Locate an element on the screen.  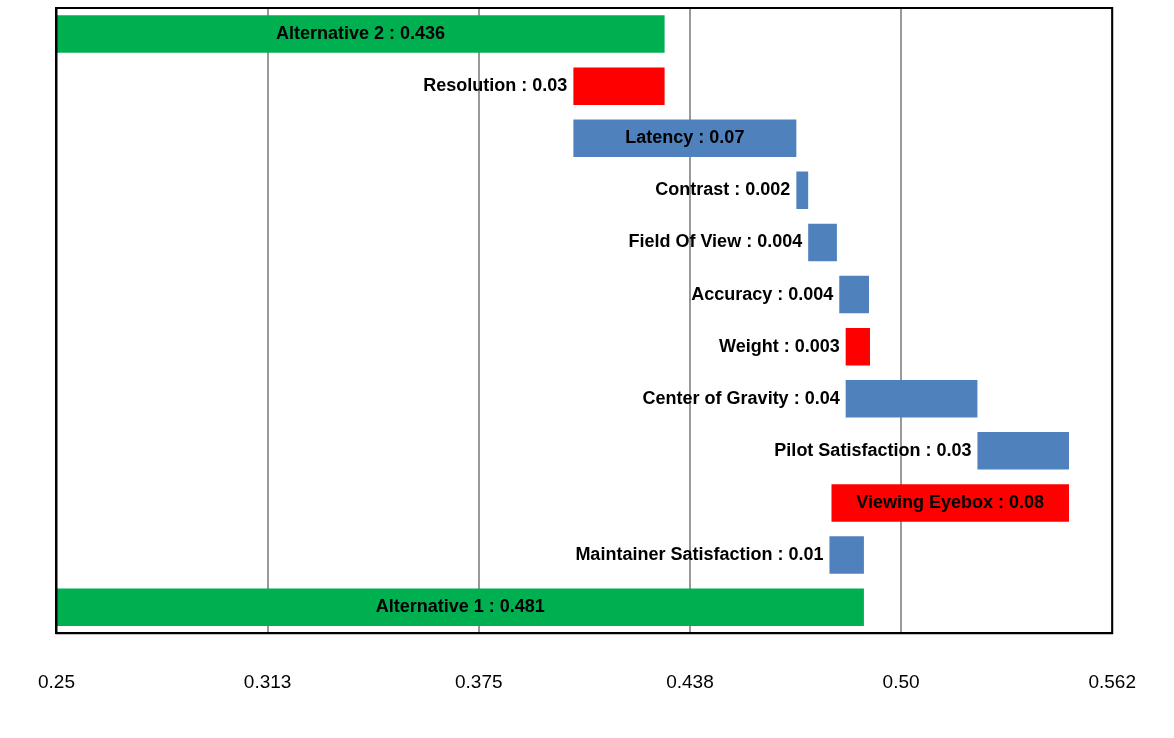
y-tick-label: Maintainer Satisfaction : 0.01 is located at coordinates (699, 554).